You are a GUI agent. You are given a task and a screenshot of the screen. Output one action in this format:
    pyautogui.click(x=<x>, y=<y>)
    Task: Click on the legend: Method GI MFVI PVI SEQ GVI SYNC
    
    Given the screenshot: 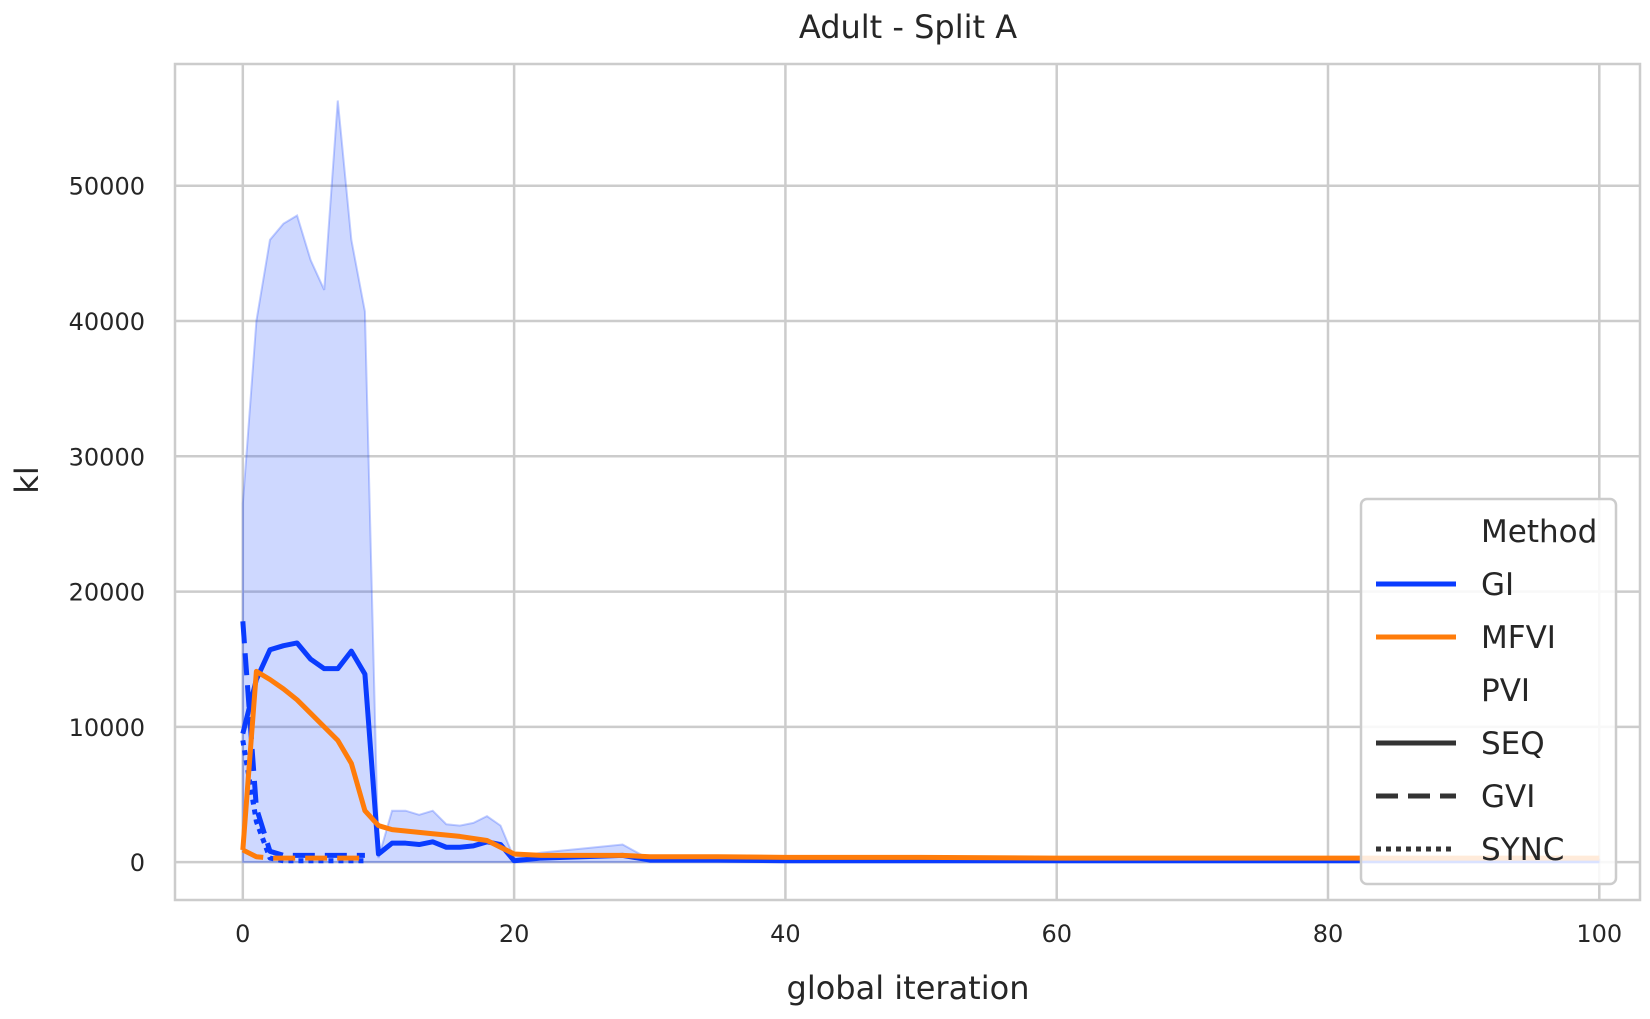 What is the action you would take?
    pyautogui.click(x=1488, y=691)
    